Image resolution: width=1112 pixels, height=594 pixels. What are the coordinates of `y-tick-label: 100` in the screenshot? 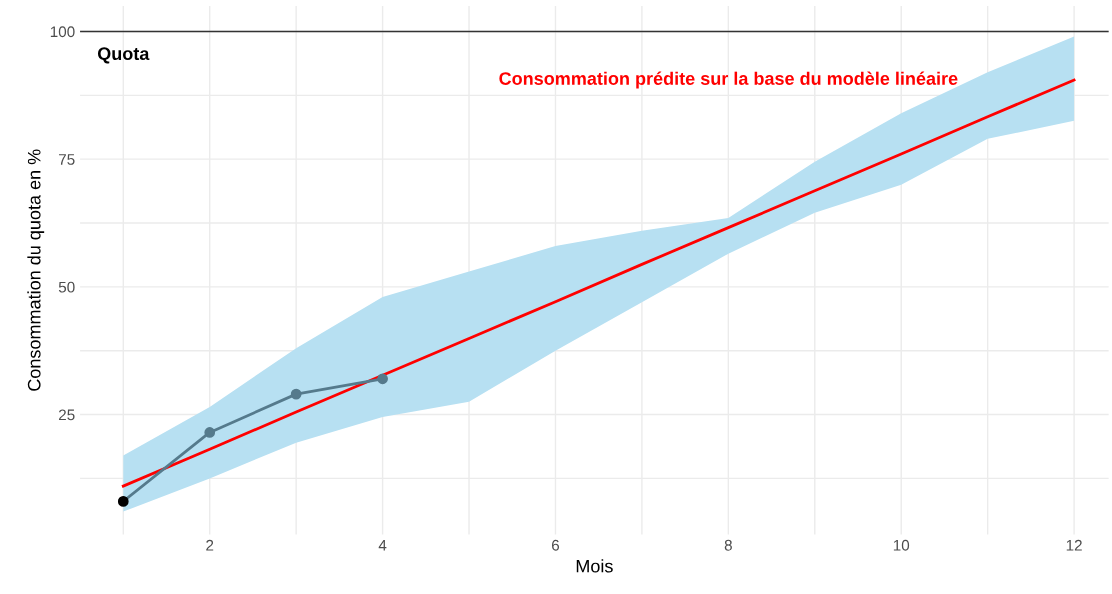 It's located at (62, 32).